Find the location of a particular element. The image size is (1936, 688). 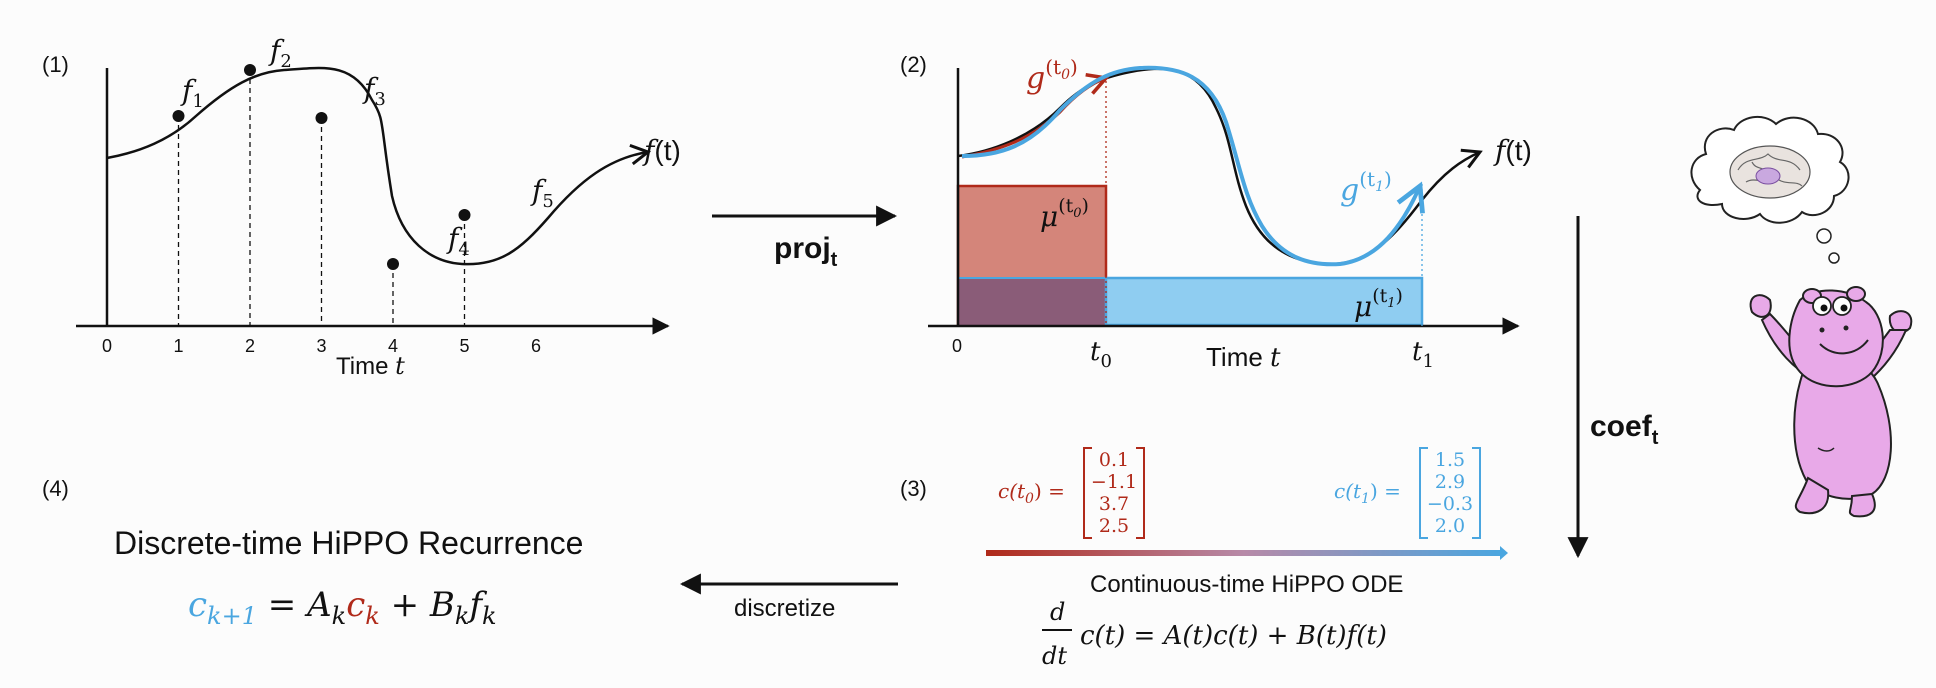

c-t1-entry: 2.9 is located at coordinates (1450, 482).